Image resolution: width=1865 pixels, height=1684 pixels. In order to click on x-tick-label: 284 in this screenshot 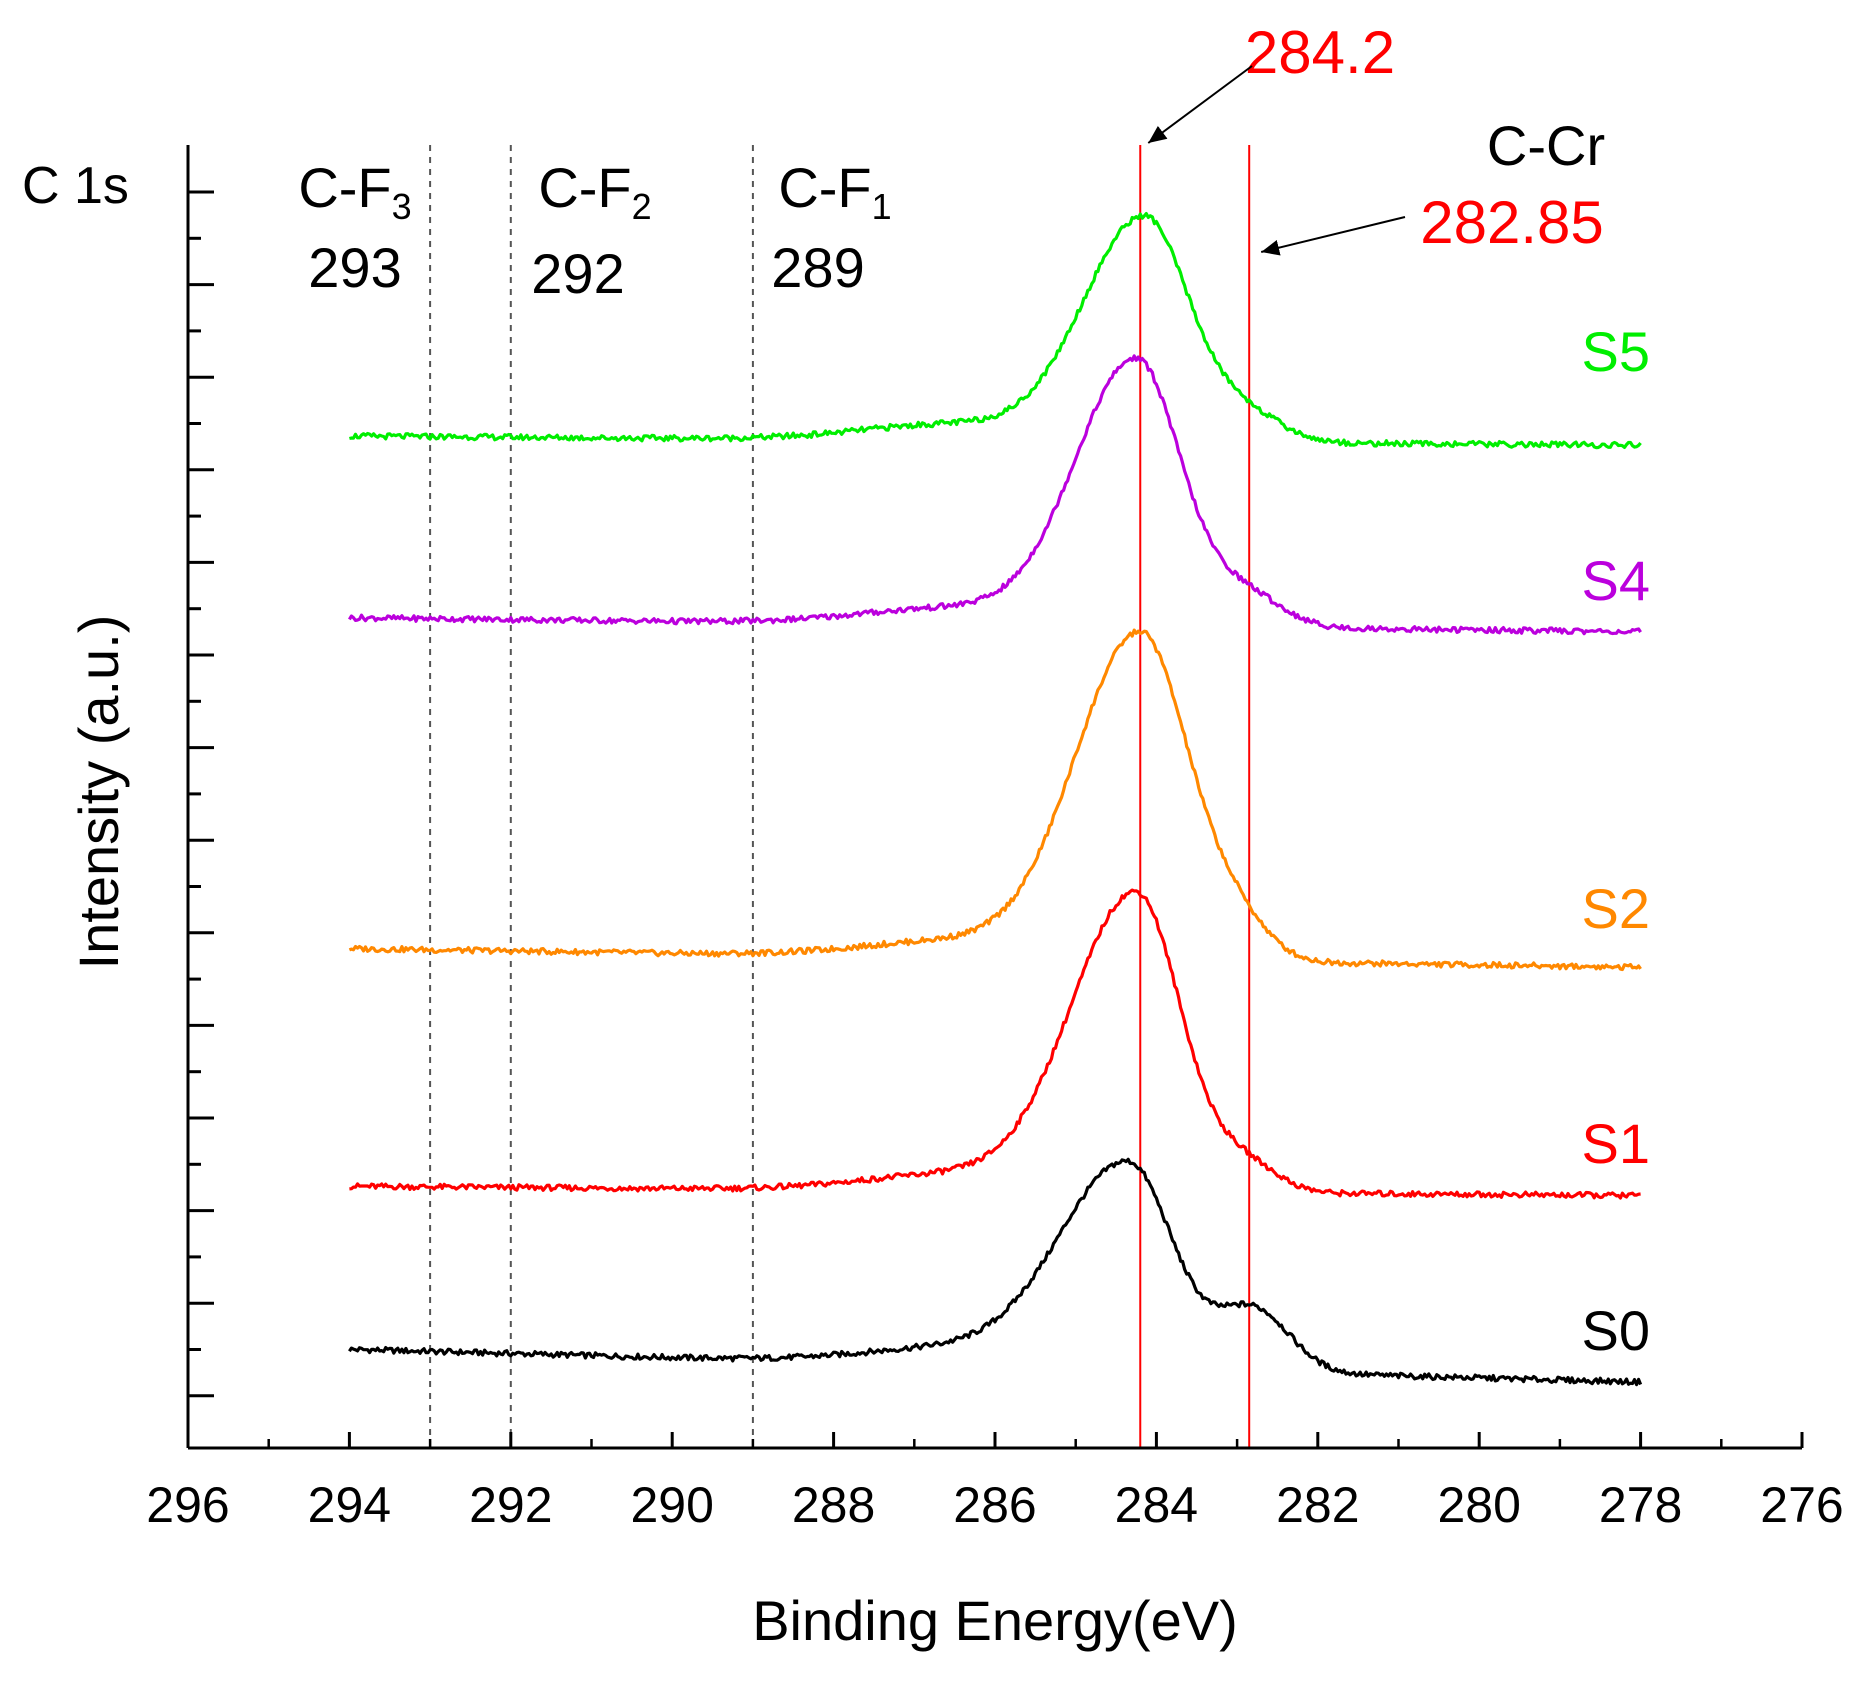, I will do `click(1156, 1505)`.